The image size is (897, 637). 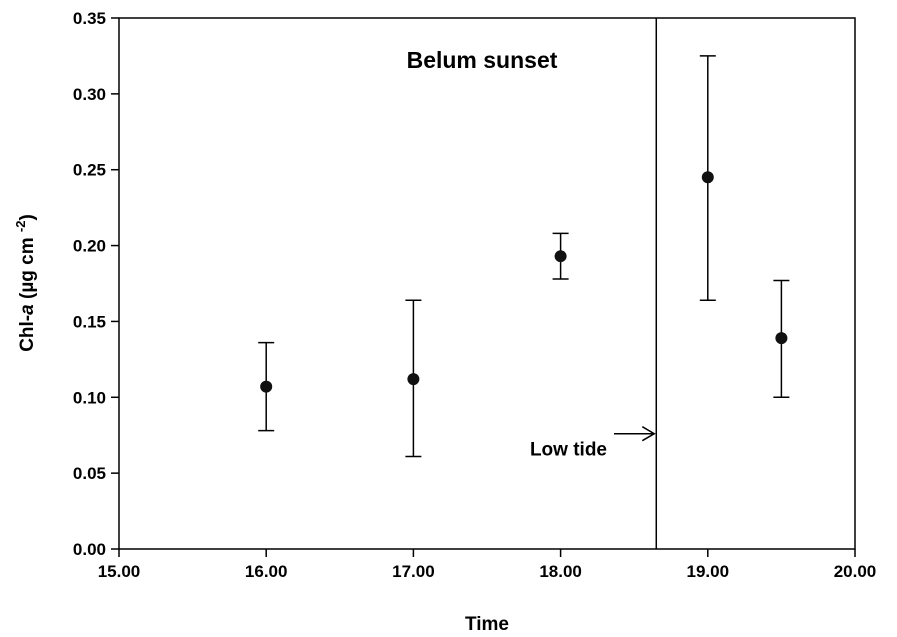 I want to click on x-axis-title: Time, so click(x=487, y=624).